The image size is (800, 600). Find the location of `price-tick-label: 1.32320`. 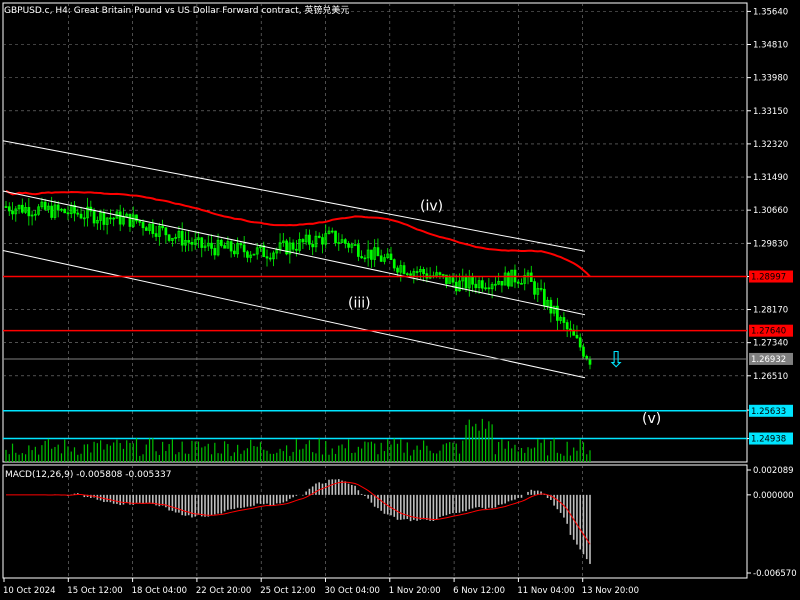

price-tick-label: 1.32320 is located at coordinates (770, 145).